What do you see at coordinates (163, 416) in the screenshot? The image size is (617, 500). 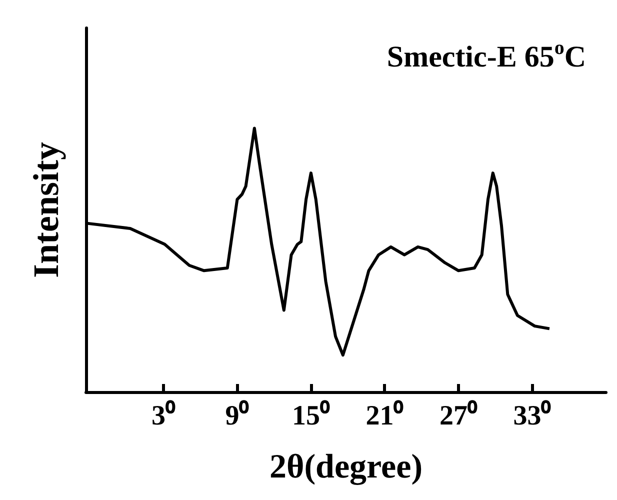 I see `x-tick-label: 3⁰` at bounding box center [163, 416].